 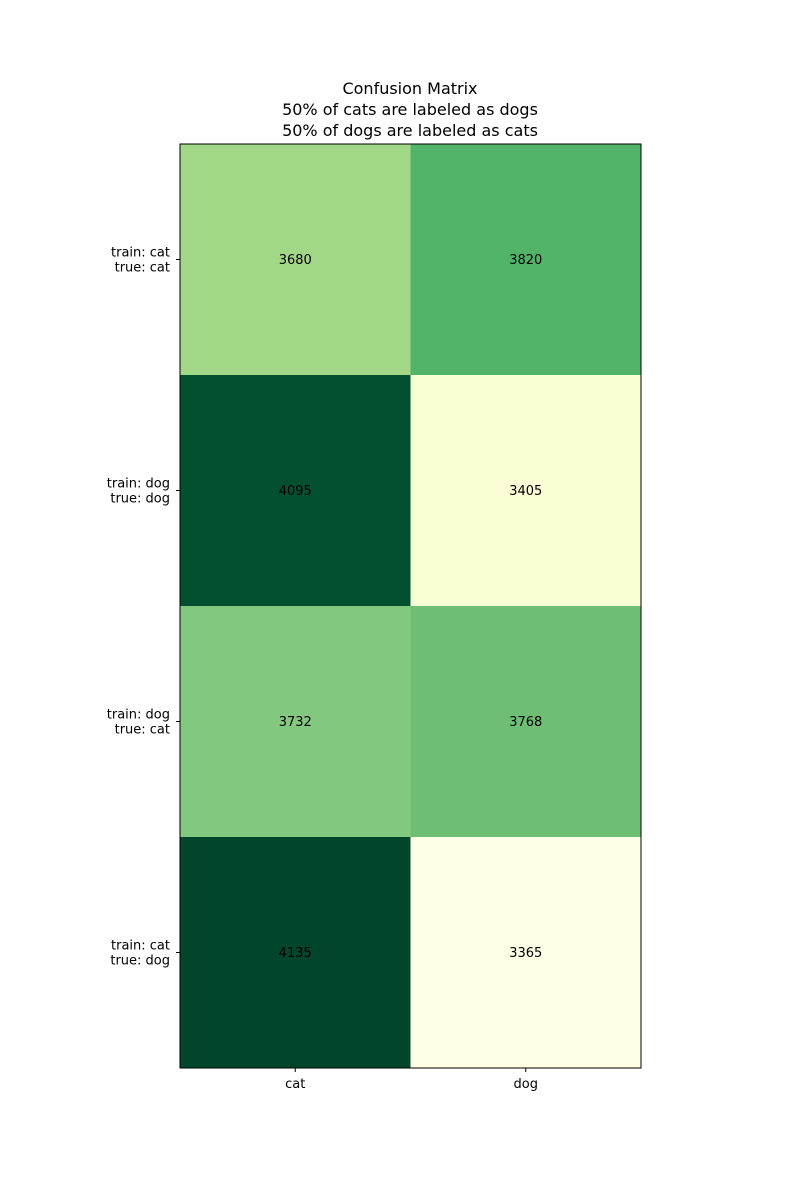 I want to click on cell-value-label-r2-c0: 3732, so click(x=295, y=722).